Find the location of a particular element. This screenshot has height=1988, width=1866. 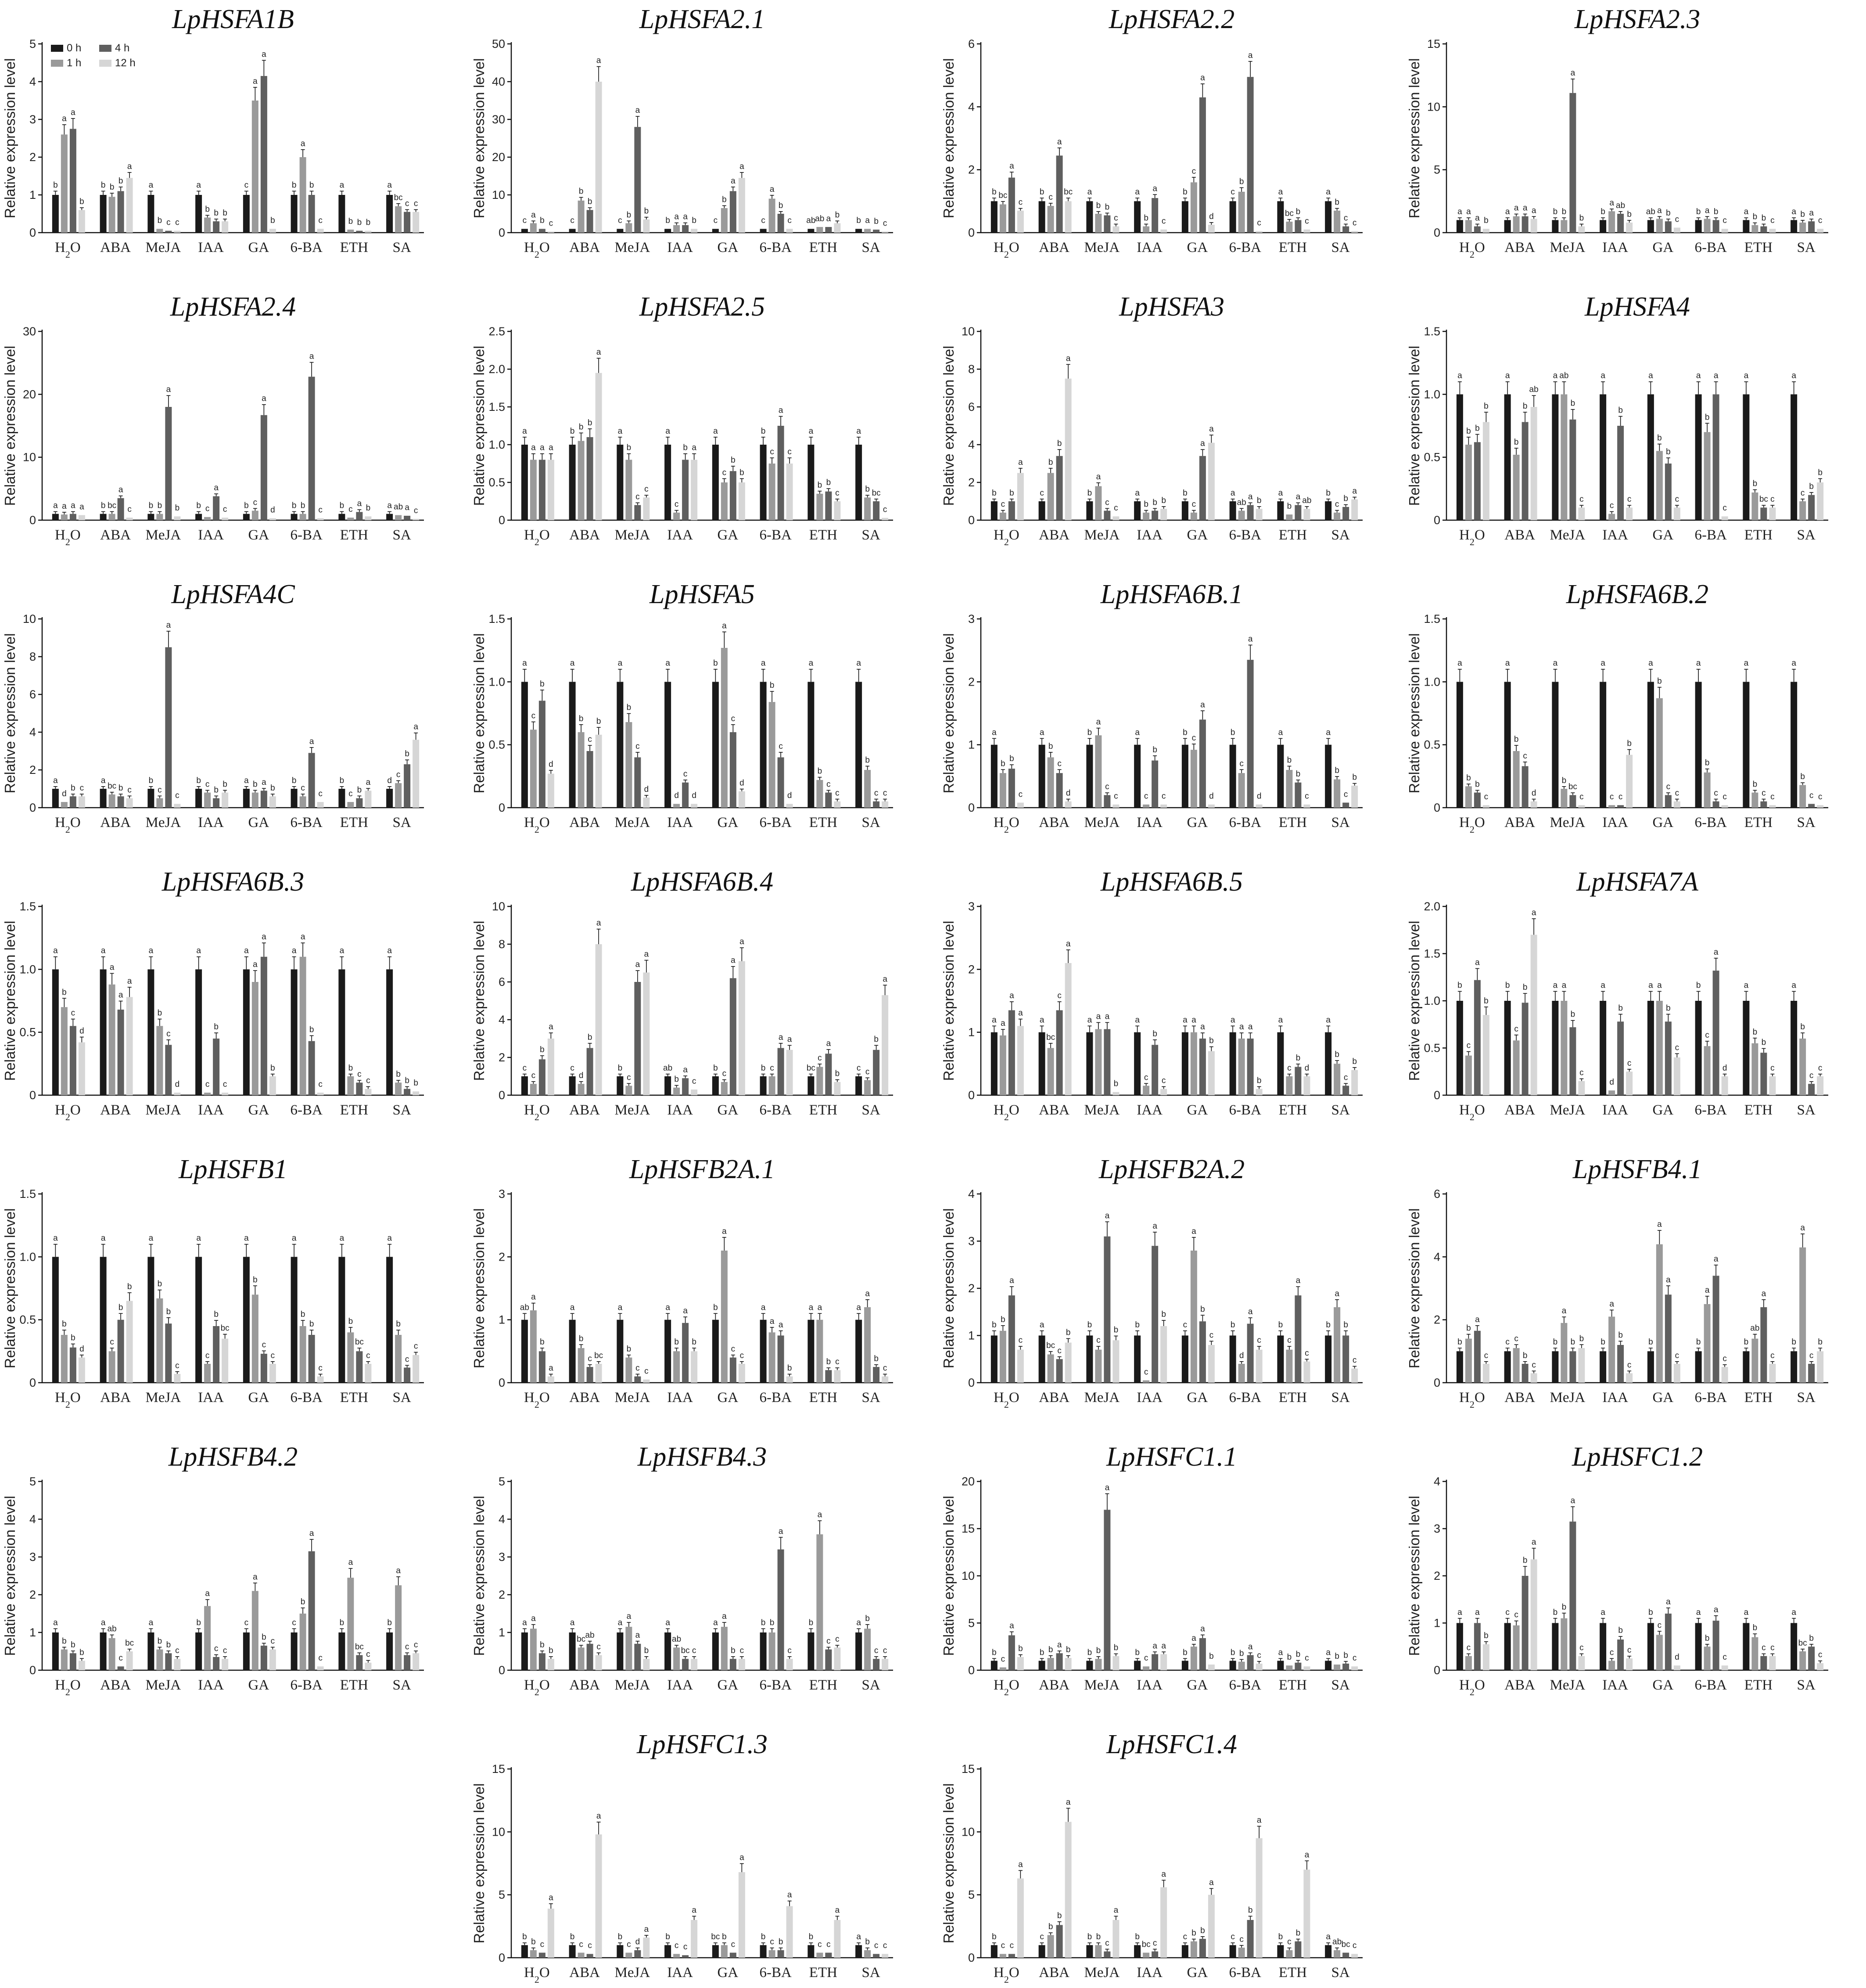

bar-sa-1h is located at coordinates (1802, 1067).